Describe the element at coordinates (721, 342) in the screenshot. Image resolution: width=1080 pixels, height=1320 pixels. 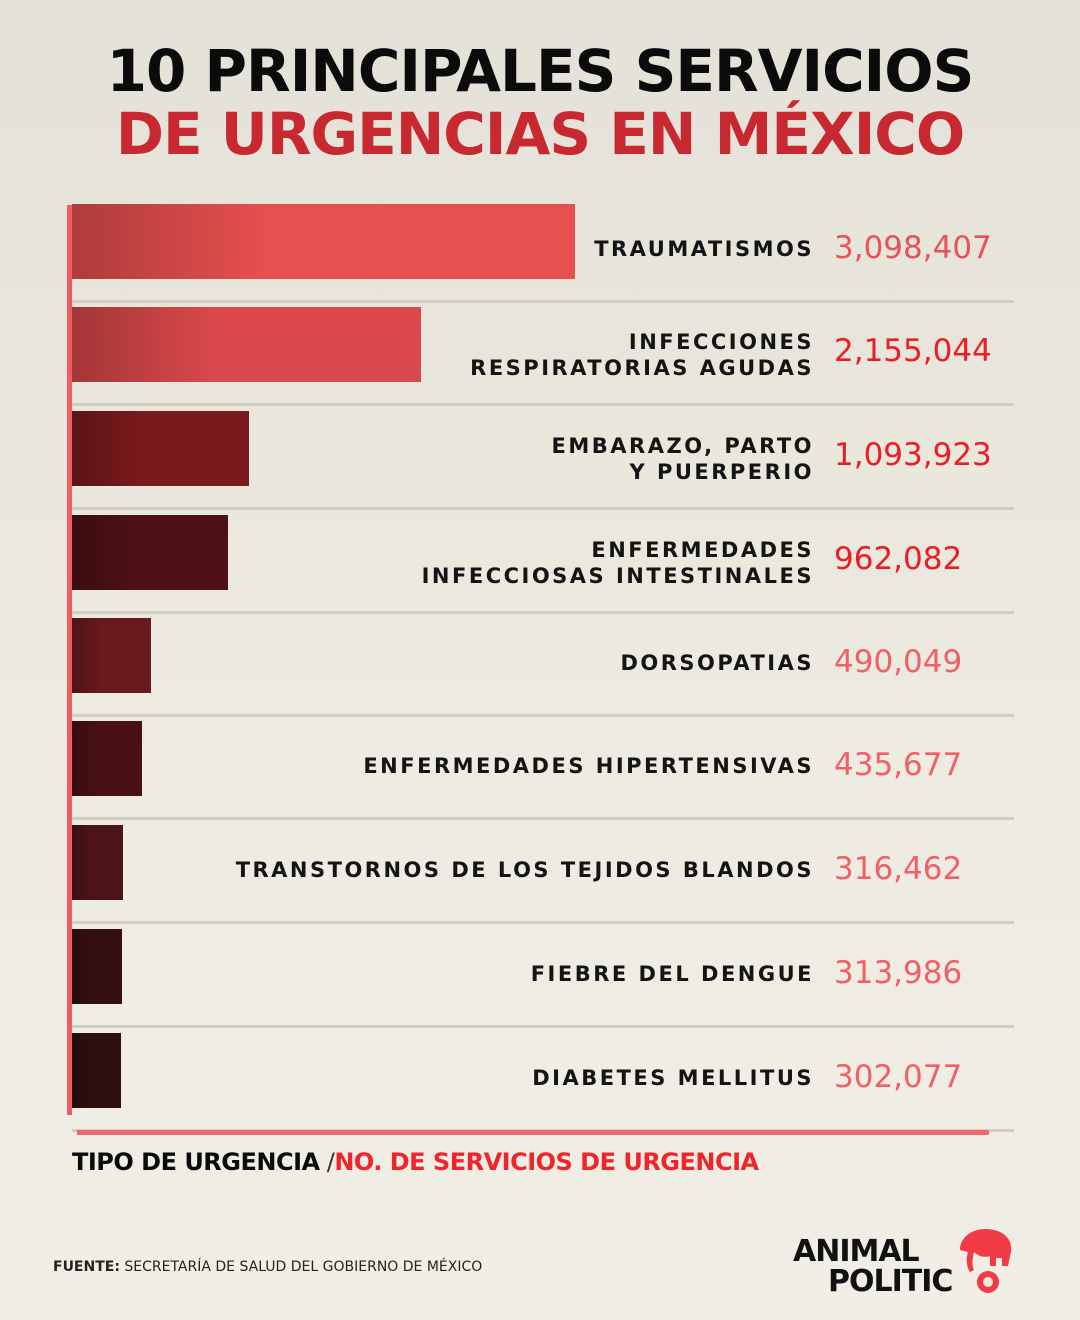
I see `row-label-line-1: INFECCIONES` at that location.